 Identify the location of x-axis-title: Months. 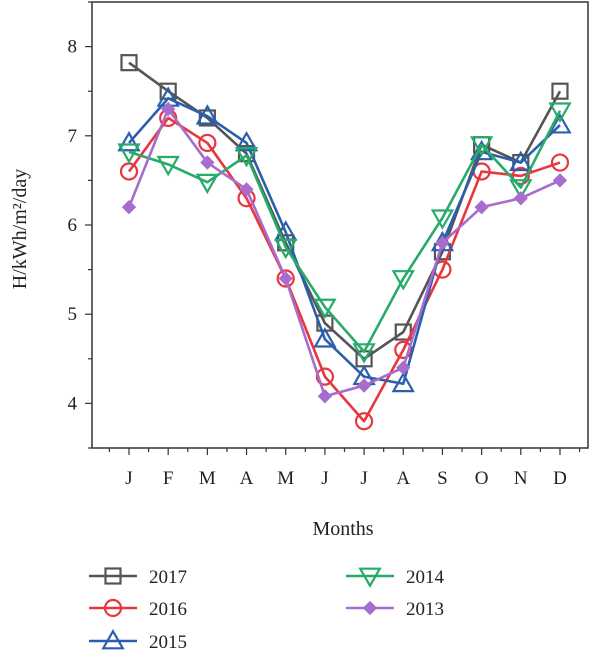
(342, 529).